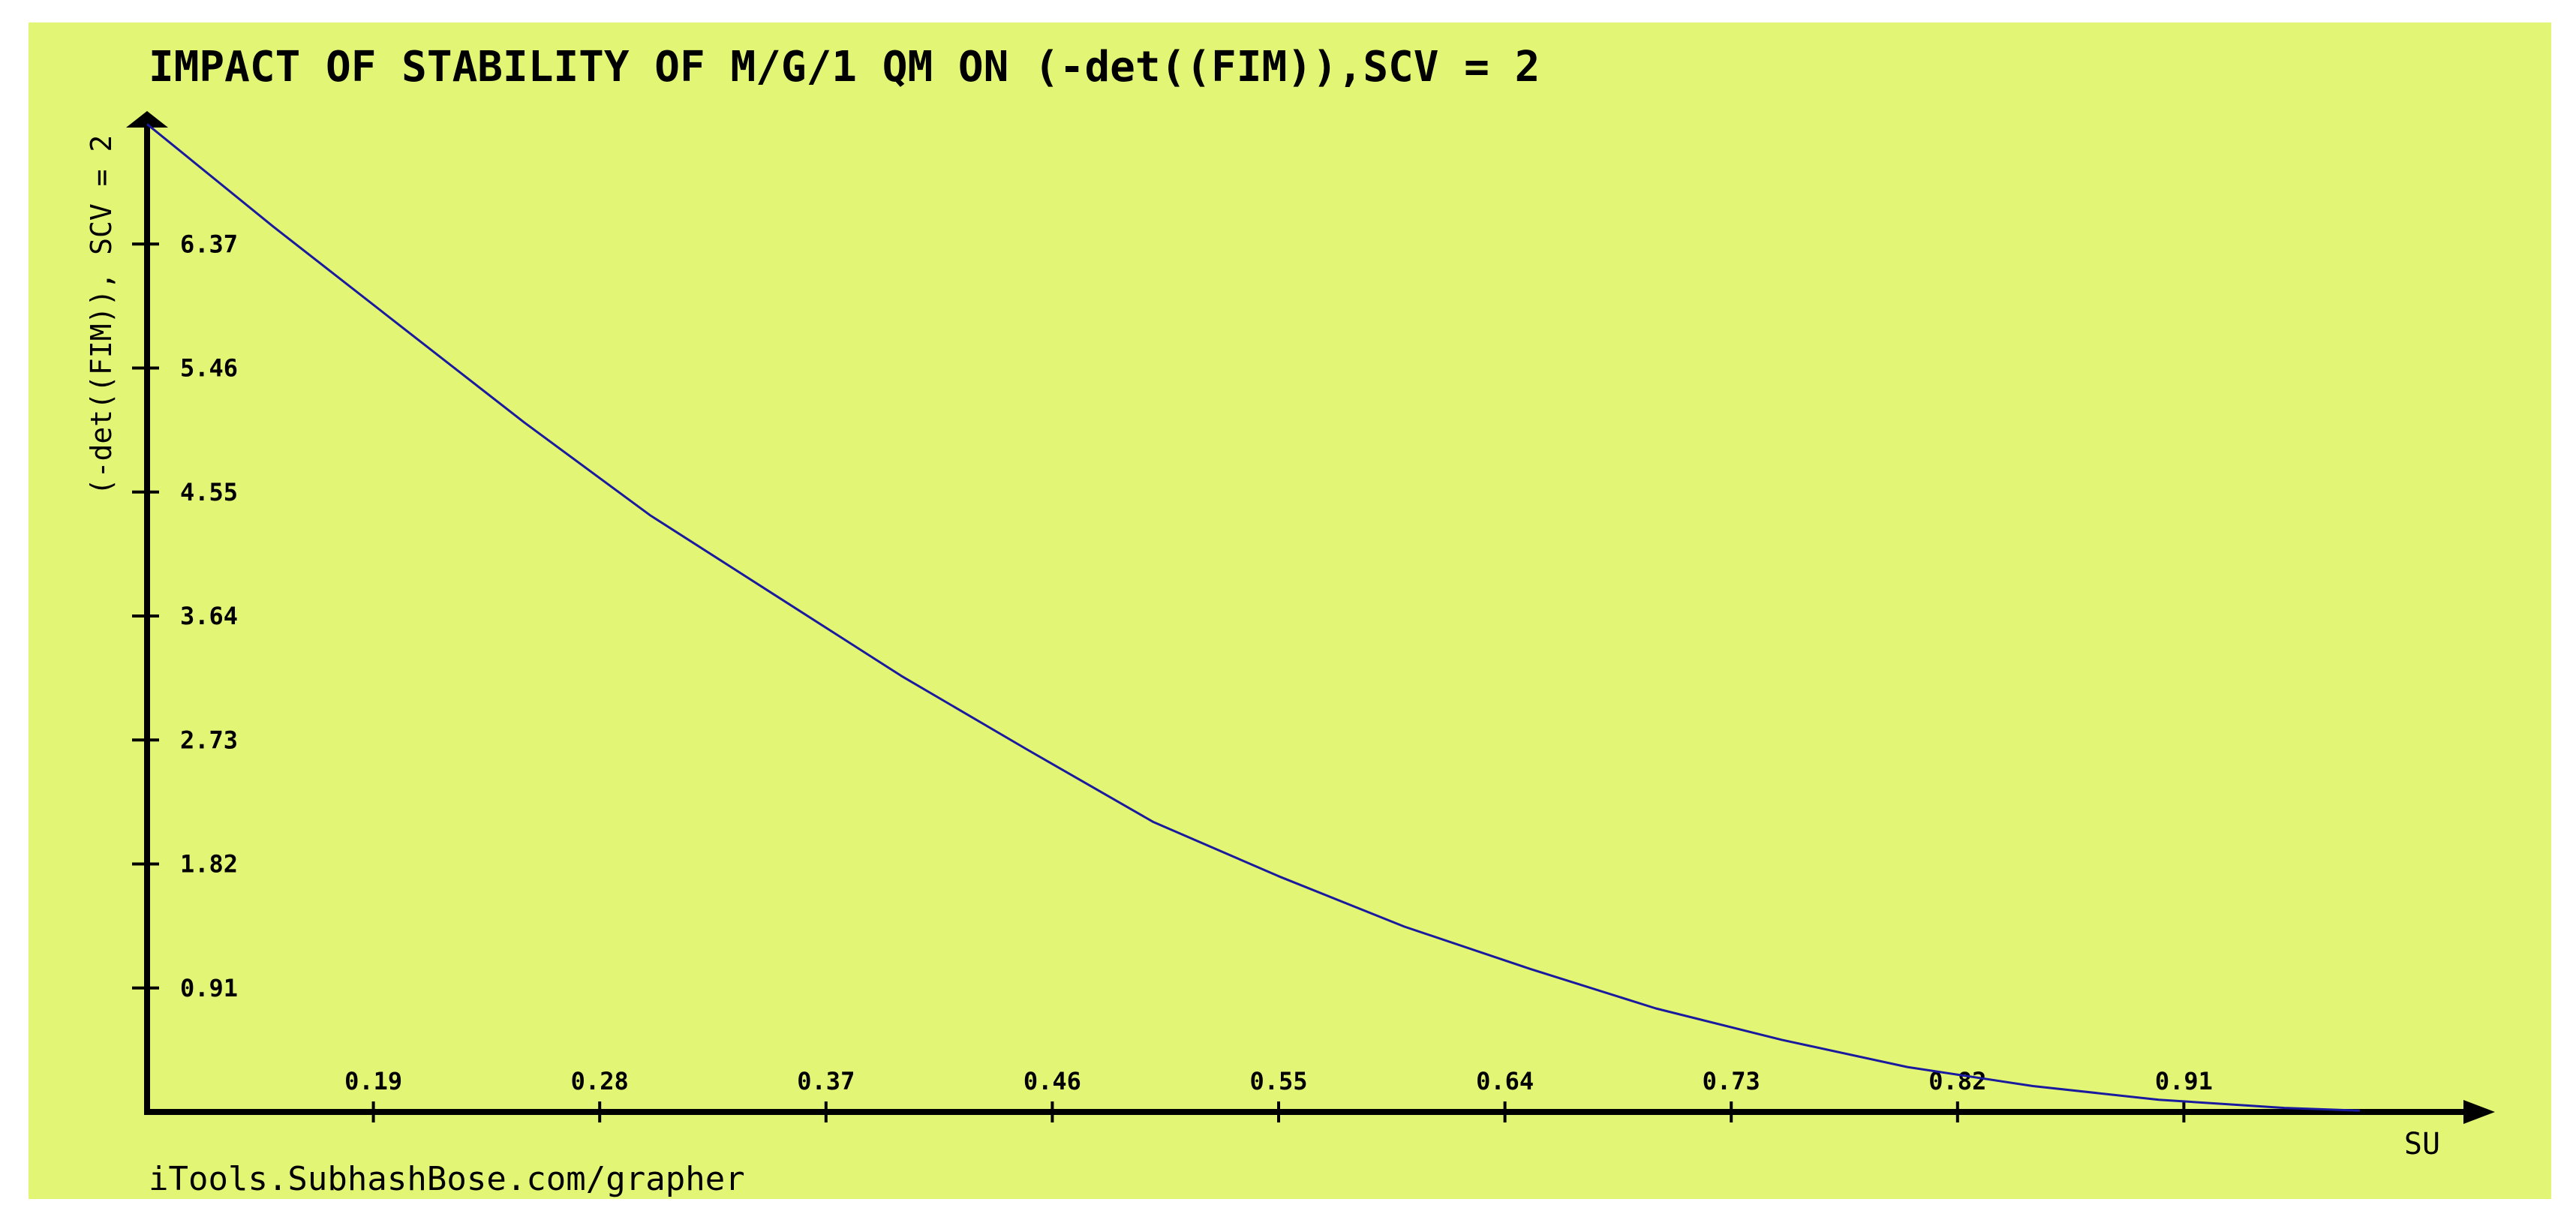 This screenshot has height=1220, width=2576. I want to click on x-tick-label: 0.28, so click(600, 1081).